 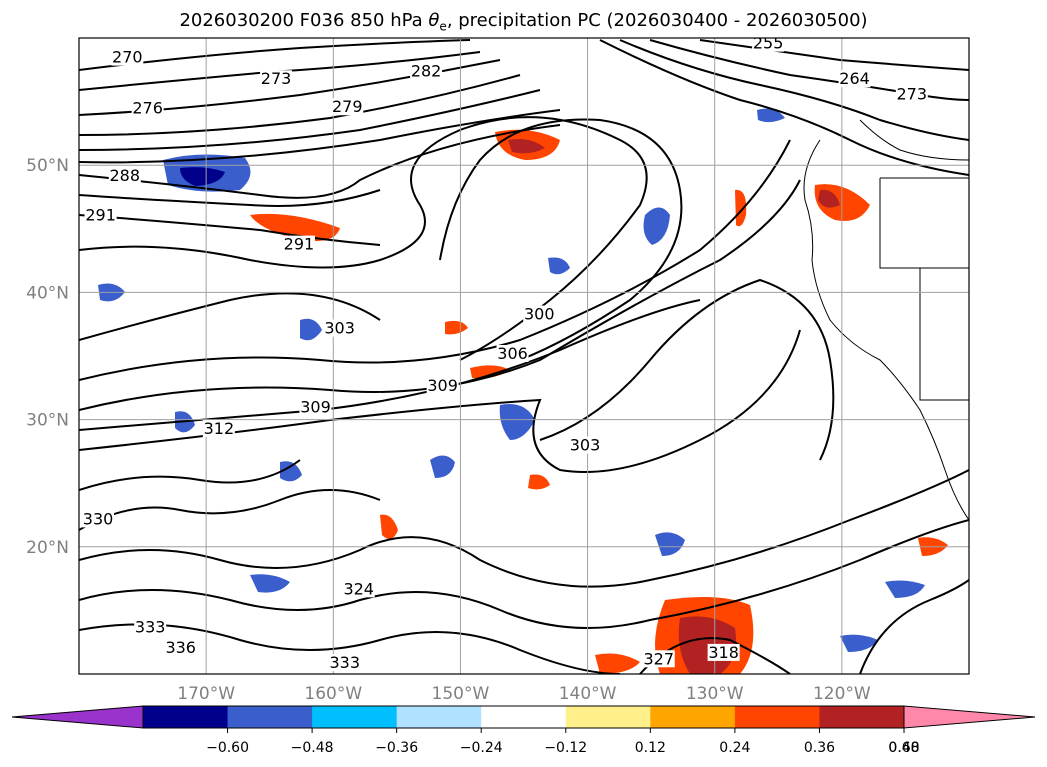 What do you see at coordinates (443, 26) in the screenshot?
I see `title-subscript: e` at bounding box center [443, 26].